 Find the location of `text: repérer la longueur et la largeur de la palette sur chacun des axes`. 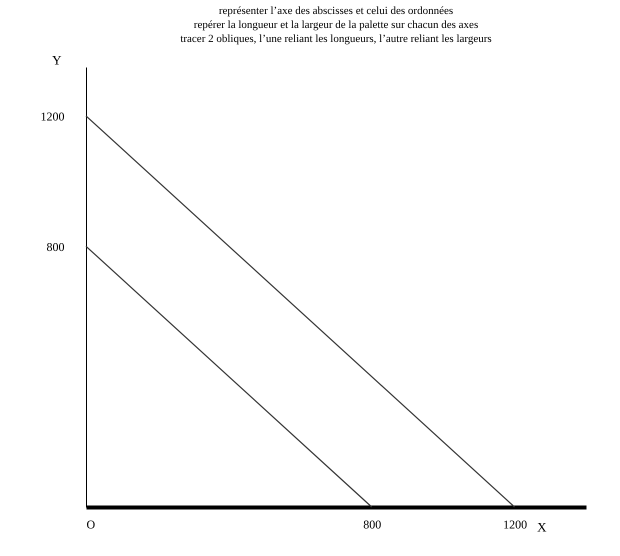

text: repérer la longueur et la largeur de la palette sur chacun des axes is located at coordinates (336, 25).